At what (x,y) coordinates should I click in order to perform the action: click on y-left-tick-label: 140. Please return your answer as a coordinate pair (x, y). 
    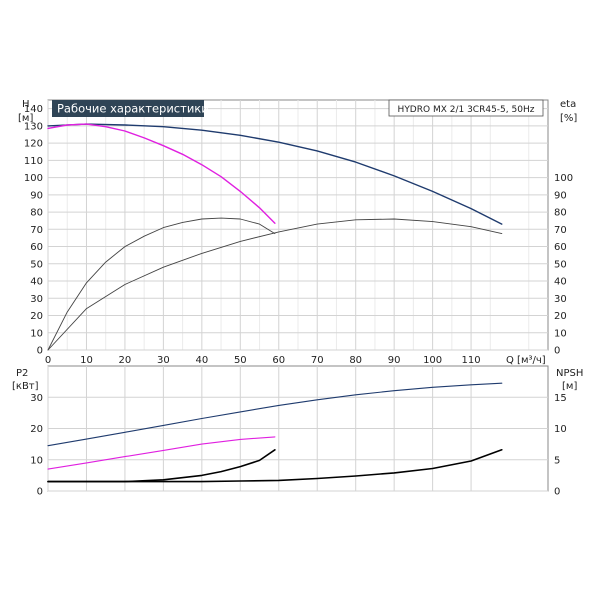
    Looking at the image, I should click on (33, 109).